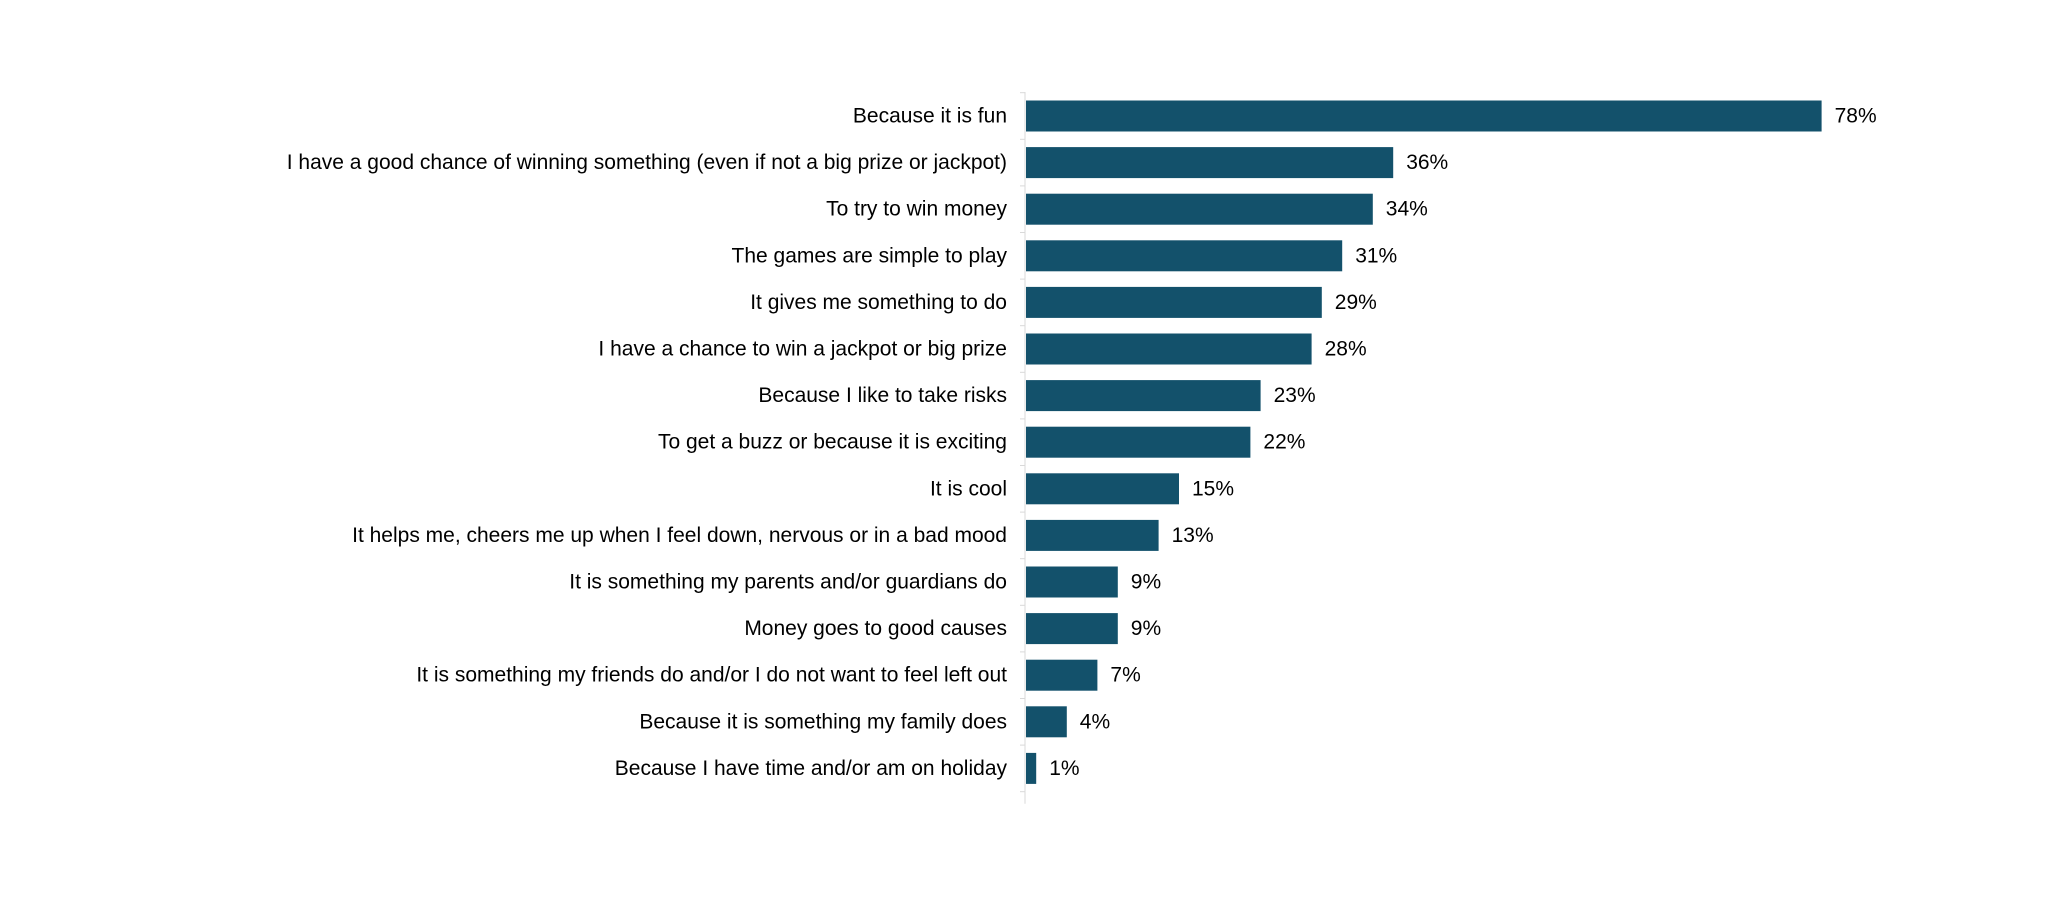  I want to click on value-label: 31%, so click(1376, 255).